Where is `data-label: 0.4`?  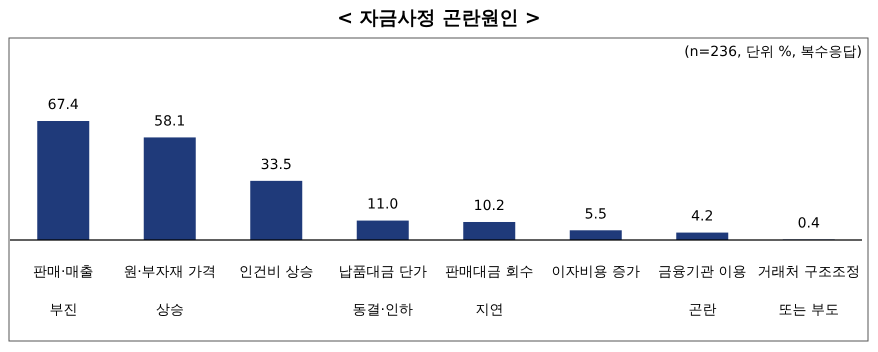 data-label: 0.4 is located at coordinates (809, 223).